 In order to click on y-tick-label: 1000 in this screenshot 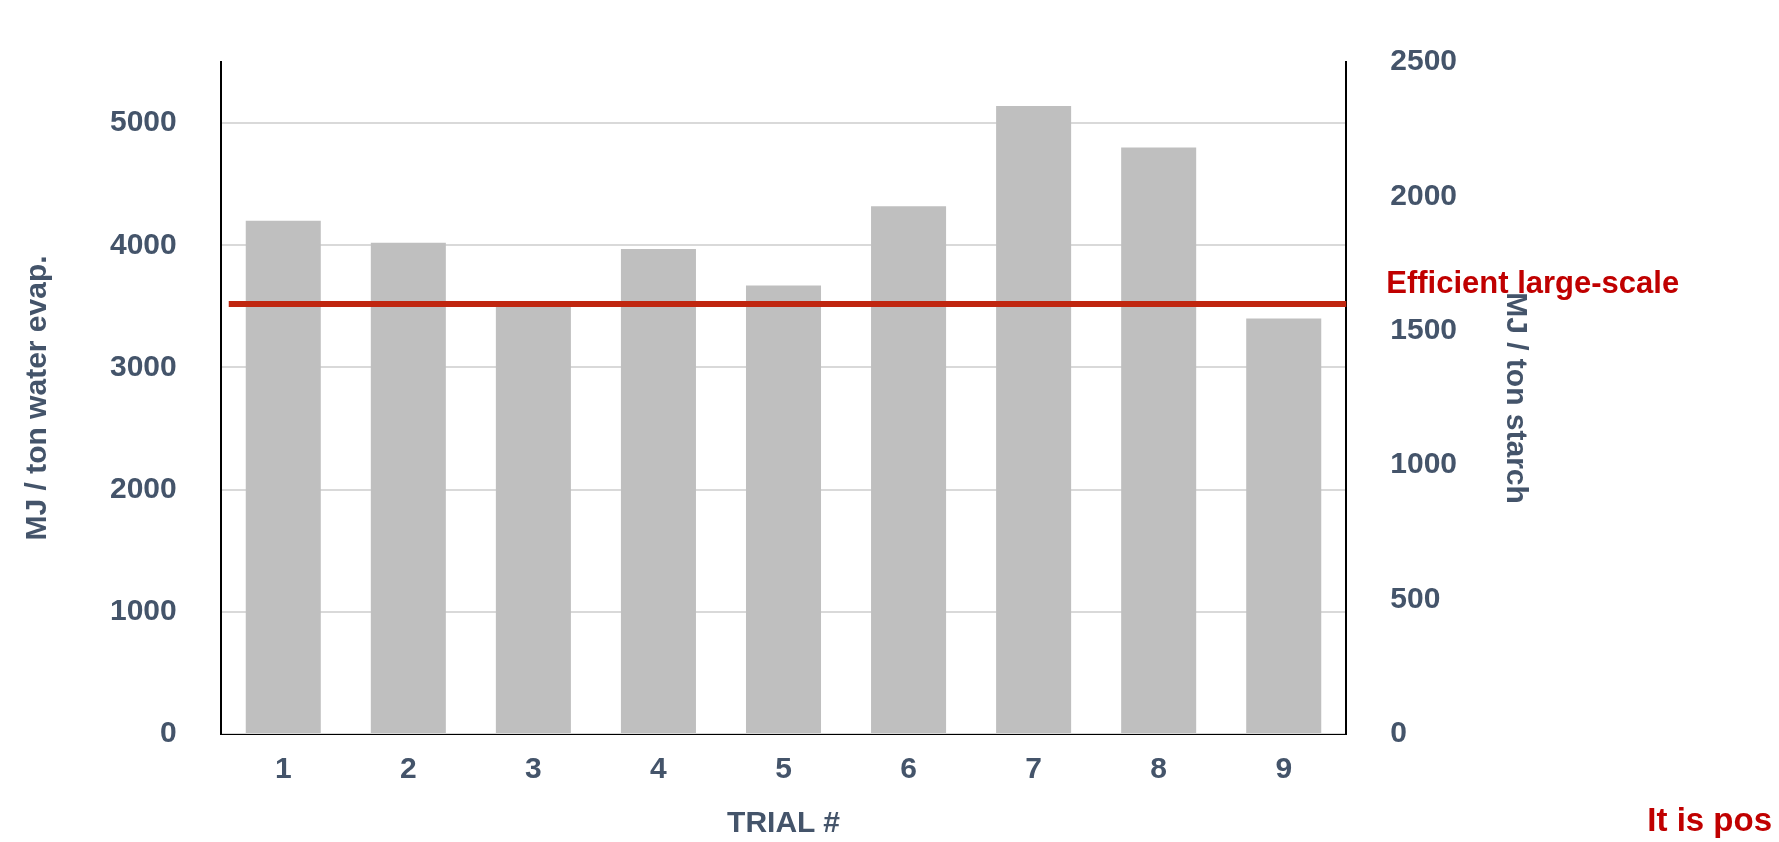, I will do `click(143, 610)`.